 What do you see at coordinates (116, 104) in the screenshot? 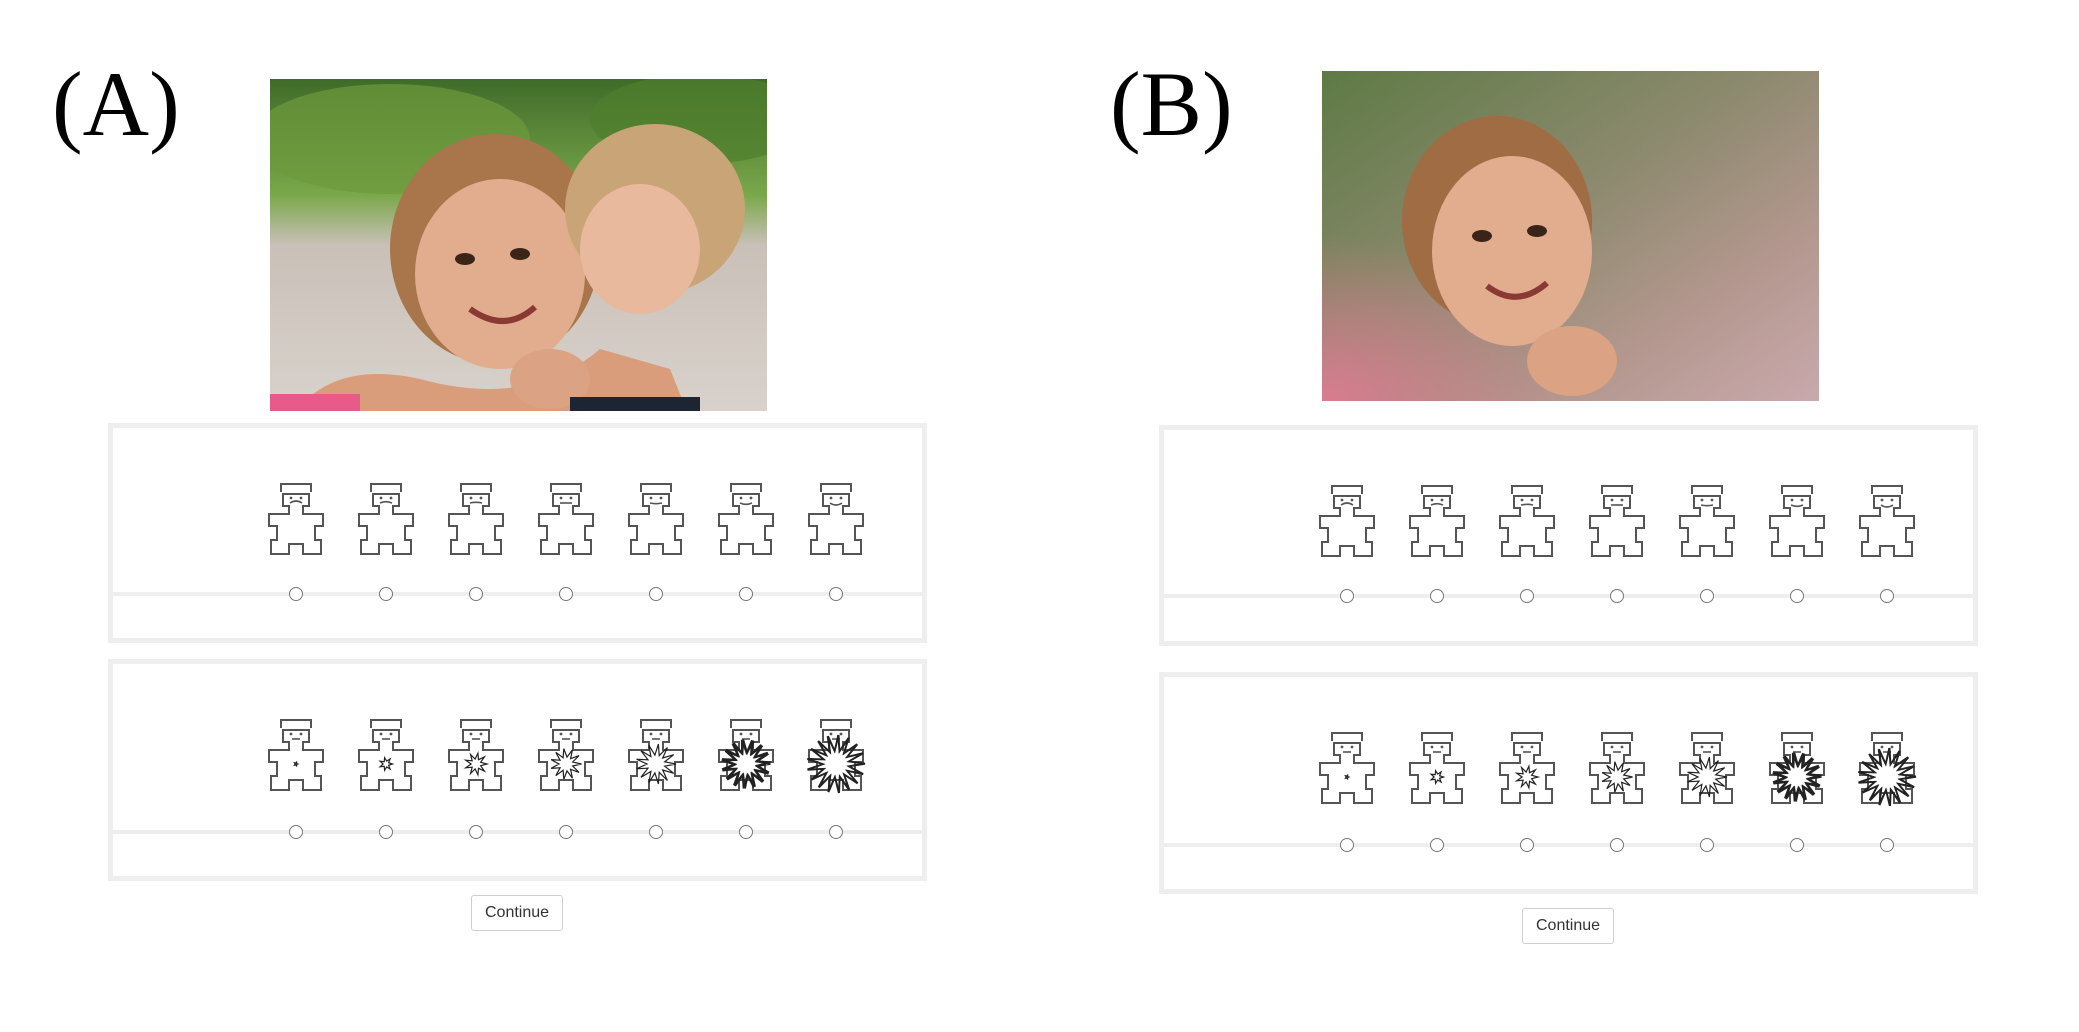
I see `panel-label: (A)` at bounding box center [116, 104].